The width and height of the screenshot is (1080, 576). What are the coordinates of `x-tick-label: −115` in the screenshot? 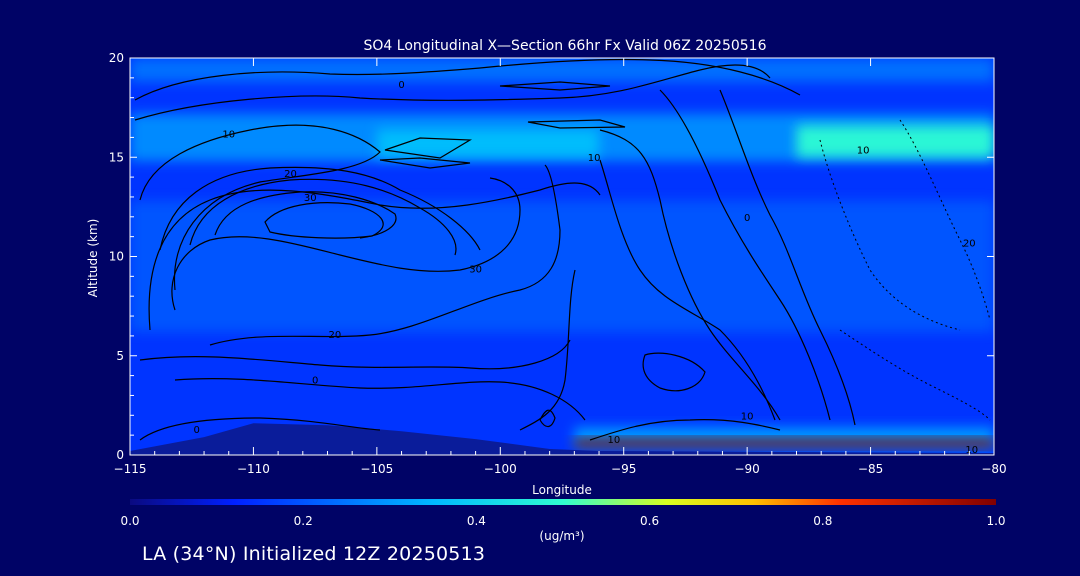 It's located at (130, 469).